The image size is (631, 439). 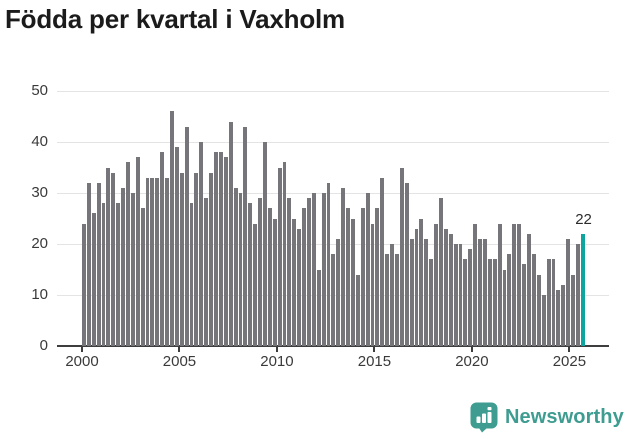 I want to click on bar-2001-q1, so click(x=103, y=274).